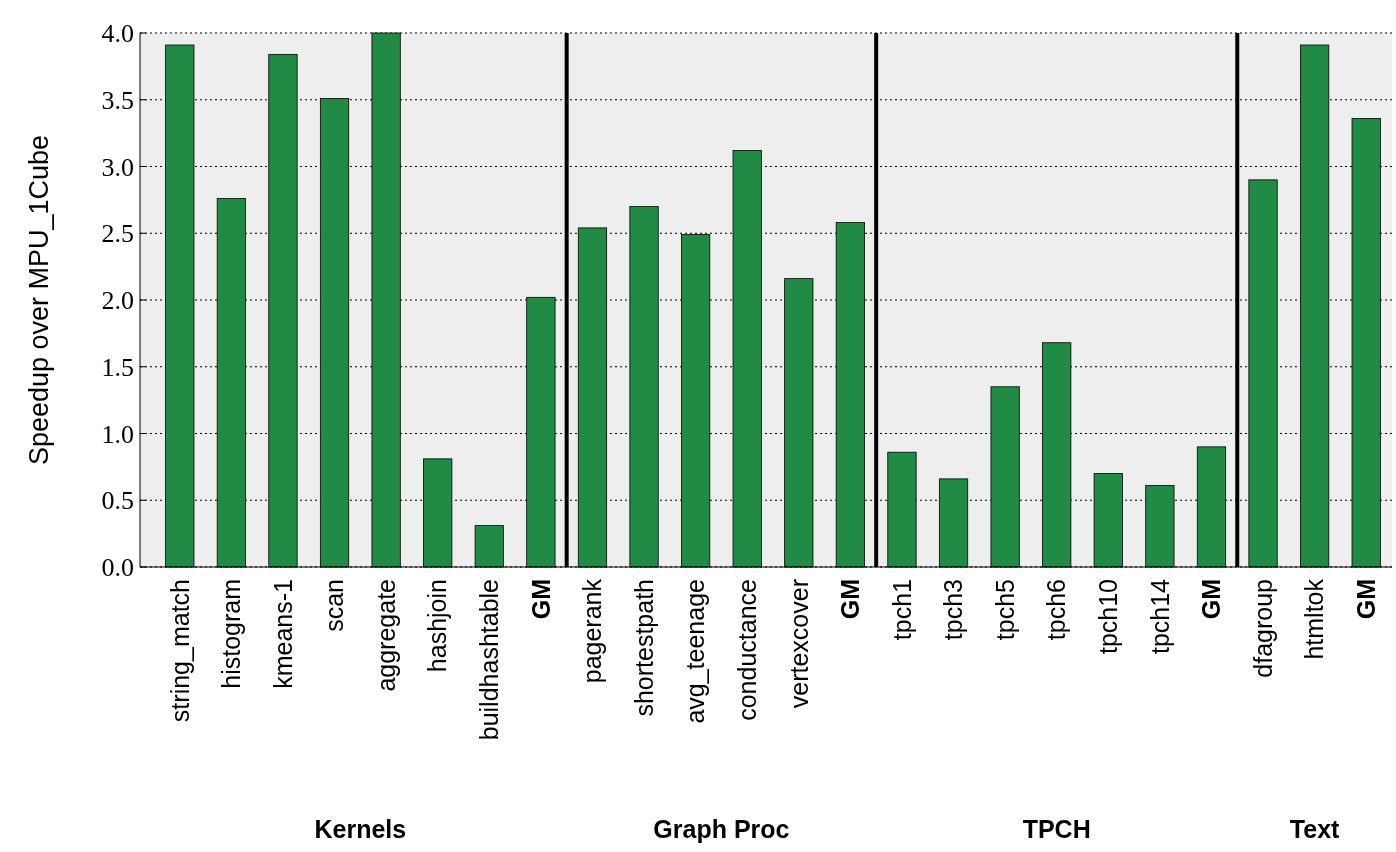 The width and height of the screenshot is (1396, 852). Describe the element at coordinates (282, 634) in the screenshot. I see `x-tick-label: kmeans-1` at that location.